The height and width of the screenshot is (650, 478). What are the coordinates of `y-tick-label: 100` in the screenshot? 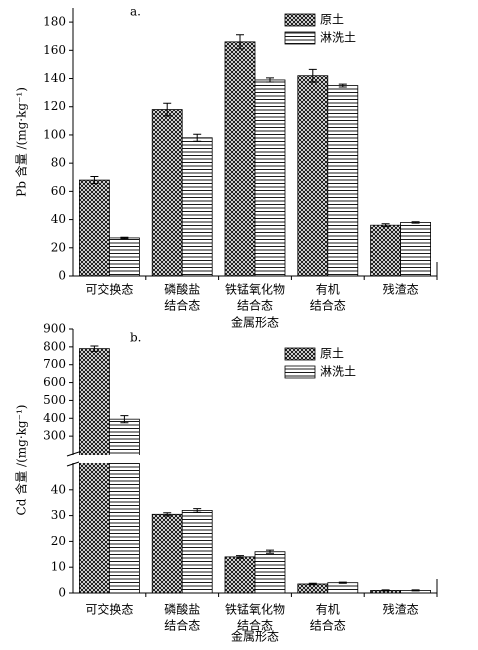 It's located at (54, 134).